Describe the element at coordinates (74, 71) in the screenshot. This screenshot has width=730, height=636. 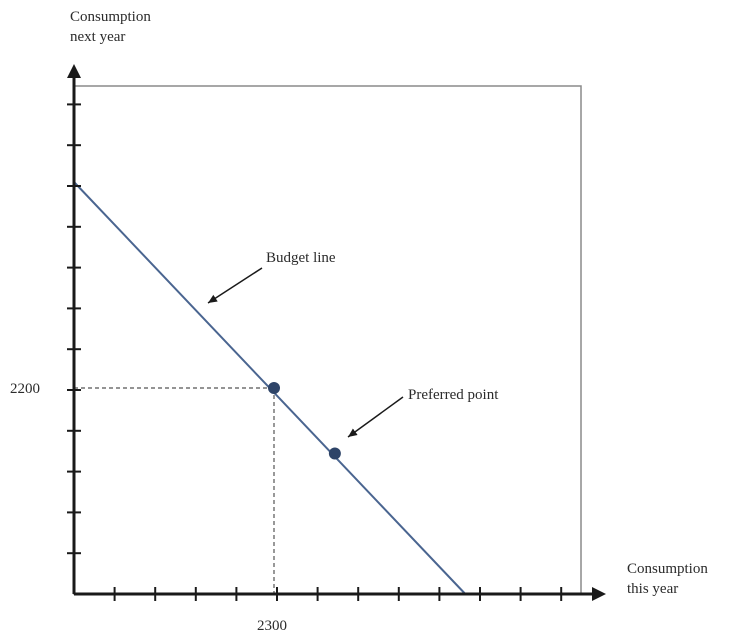
I see `y-axis-arrowhead` at that location.